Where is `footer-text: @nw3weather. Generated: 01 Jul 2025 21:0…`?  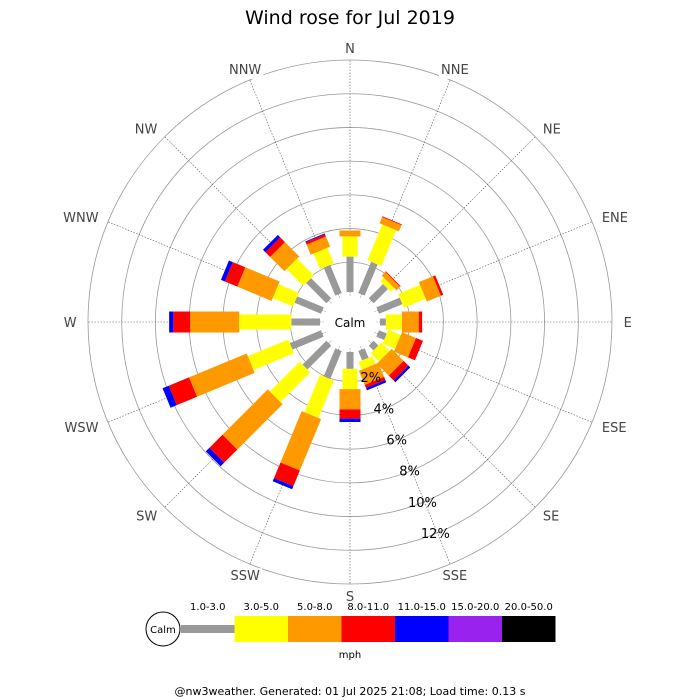
footer-text: @nw3weather. Generated: 01 Jul 2025 21:0… is located at coordinates (350, 691).